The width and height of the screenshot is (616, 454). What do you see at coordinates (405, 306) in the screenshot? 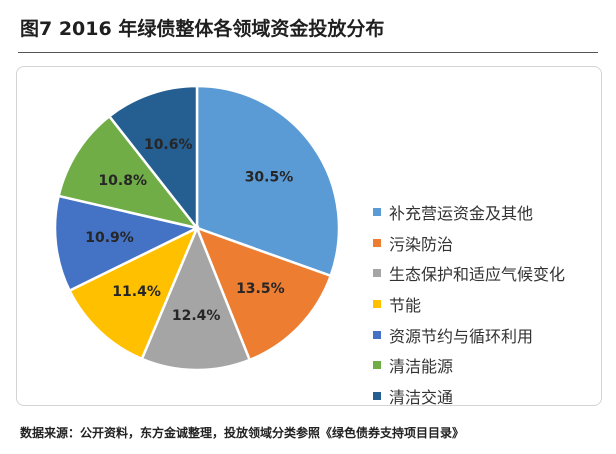
I see `legend-label: 节能` at bounding box center [405, 306].